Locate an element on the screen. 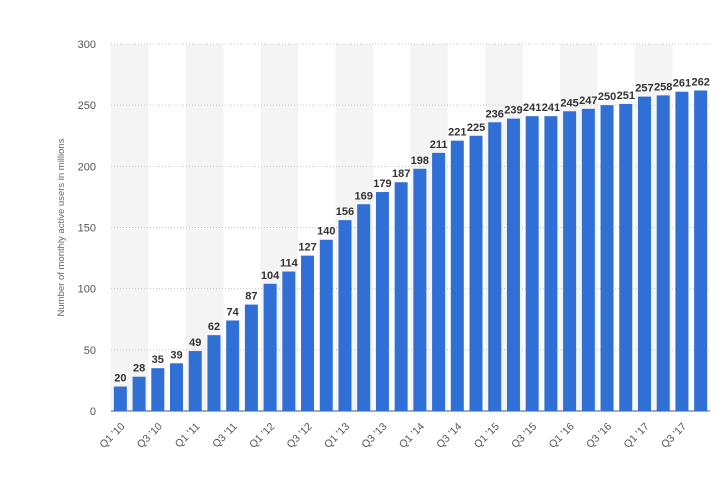  x-tick-label: Q1 '10 is located at coordinates (112, 436).